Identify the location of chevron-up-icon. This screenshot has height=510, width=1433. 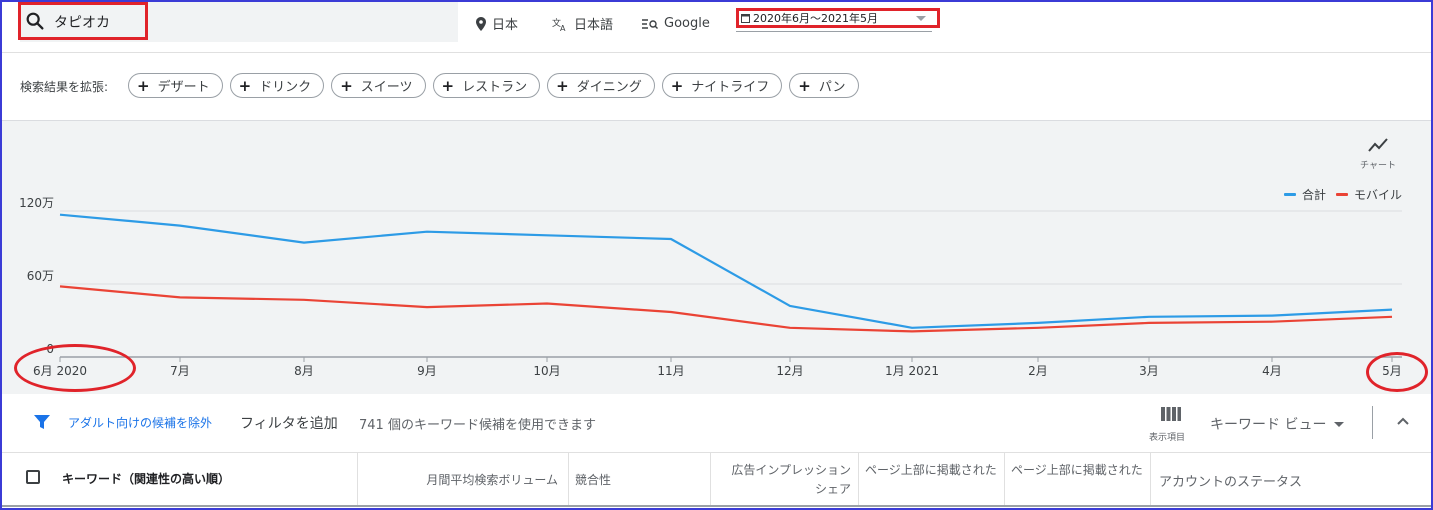
(1403, 421).